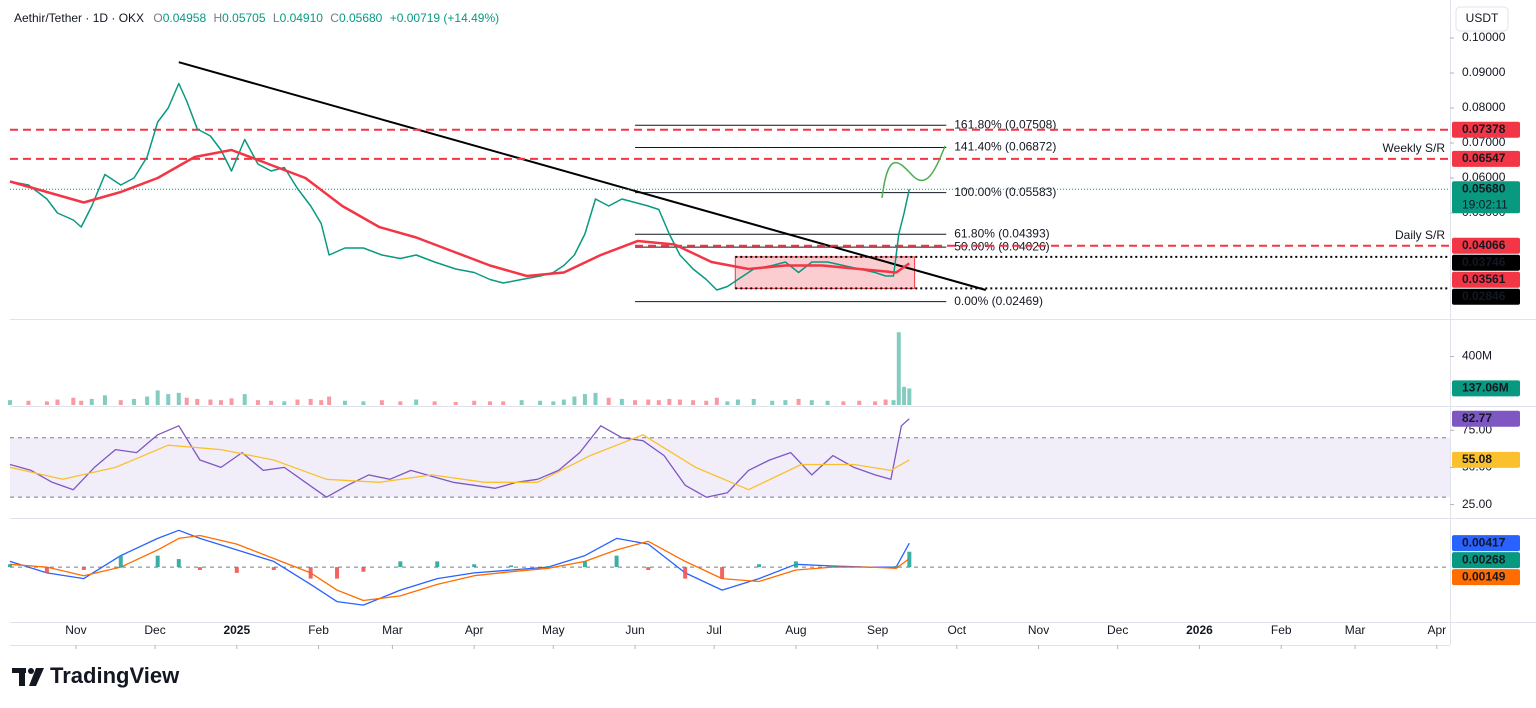  I want to click on projection-curve, so click(913, 172).